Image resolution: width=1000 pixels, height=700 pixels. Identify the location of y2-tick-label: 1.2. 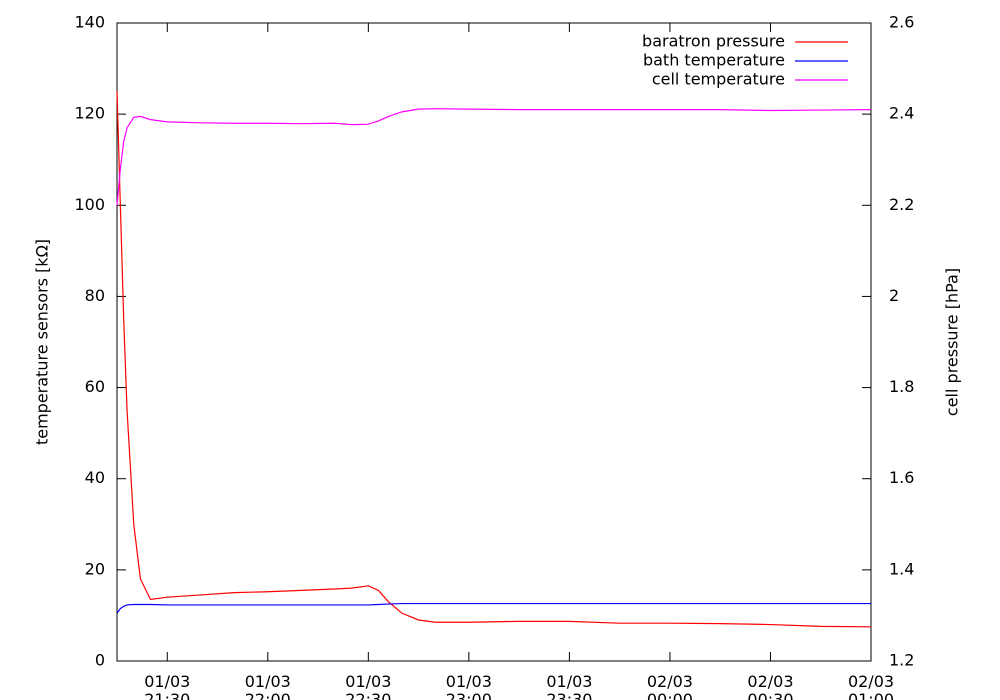
(901, 660).